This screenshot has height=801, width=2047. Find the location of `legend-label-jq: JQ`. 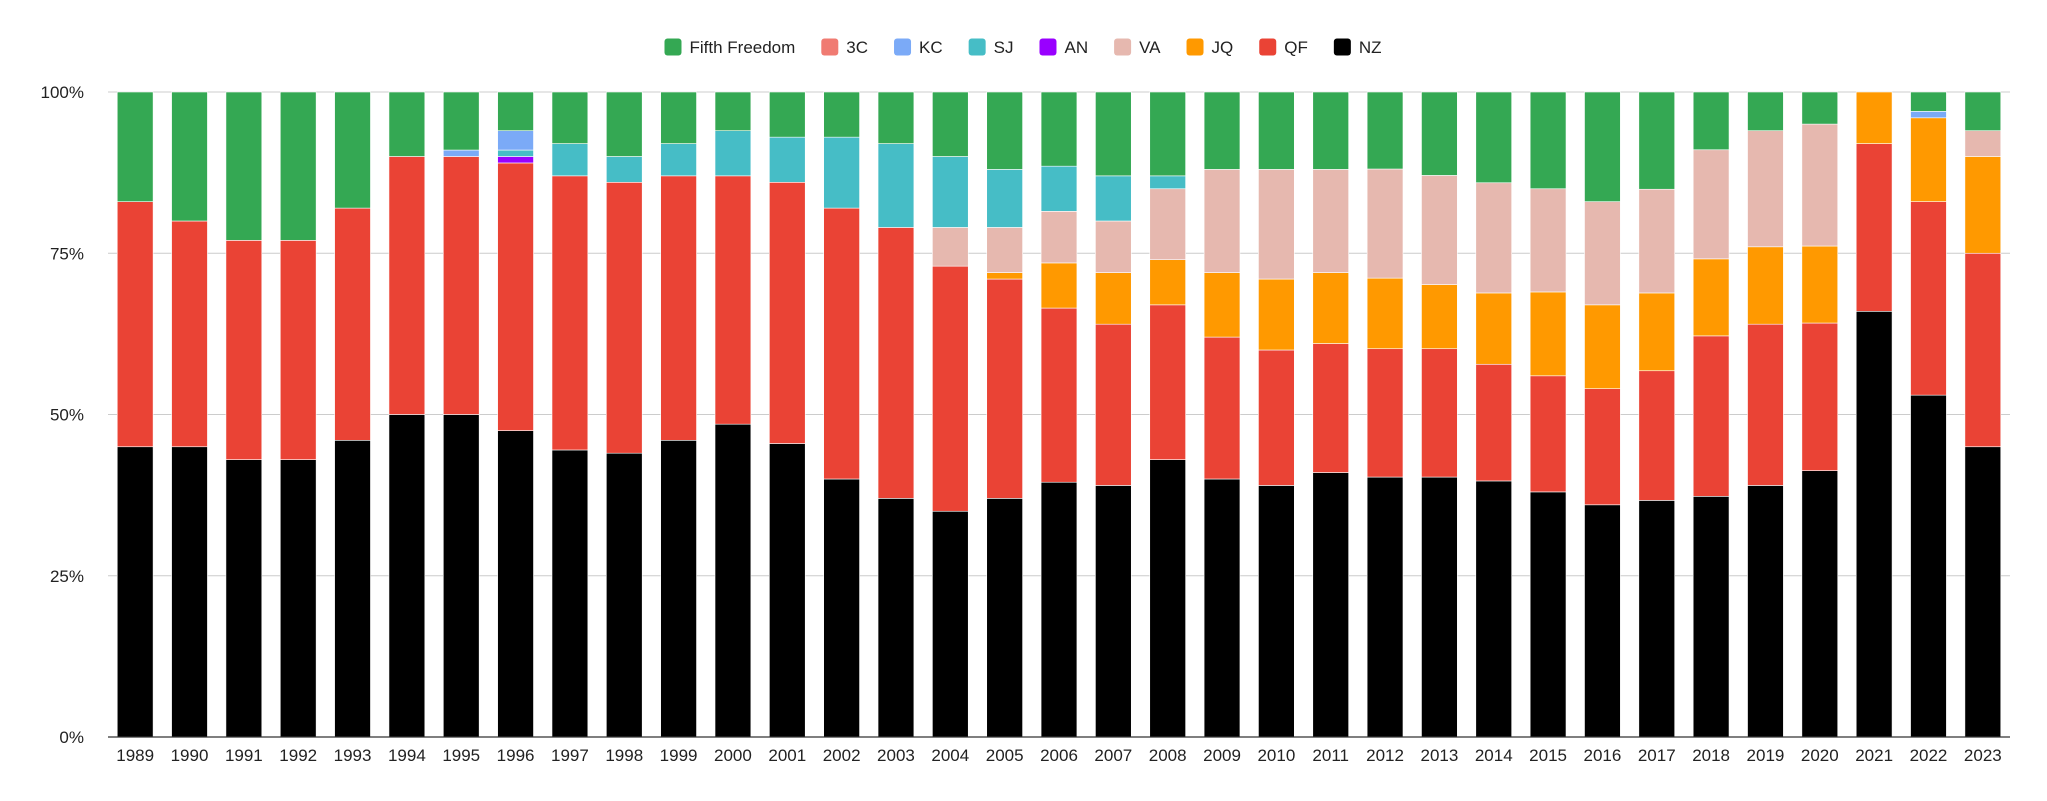

legend-label-jq: JQ is located at coordinates (1223, 47).